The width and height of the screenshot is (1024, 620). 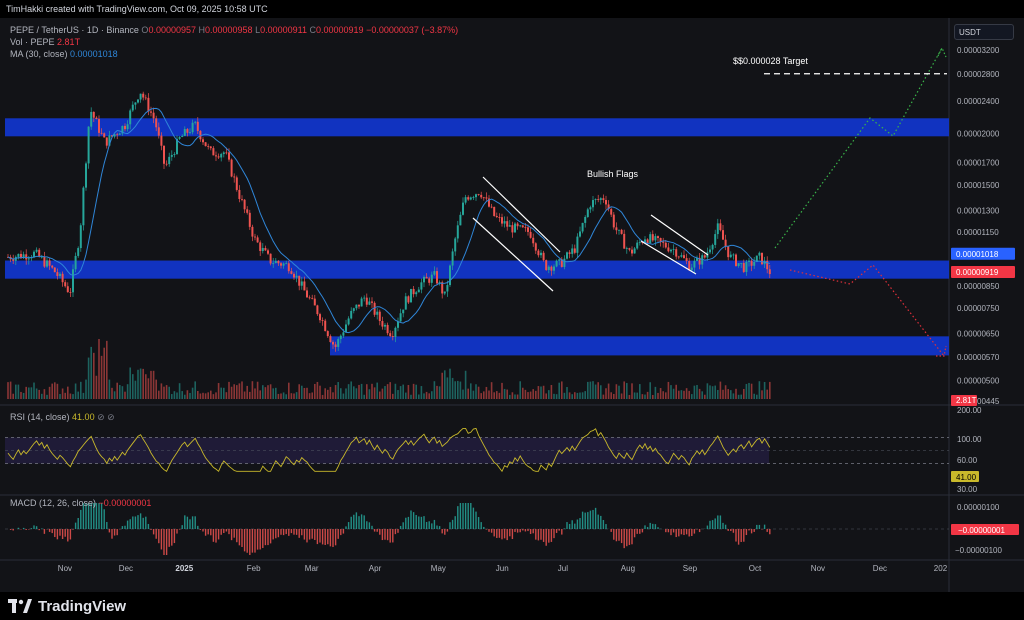 I want to click on rsi-value-label: 41.00, so click(x=966, y=477).